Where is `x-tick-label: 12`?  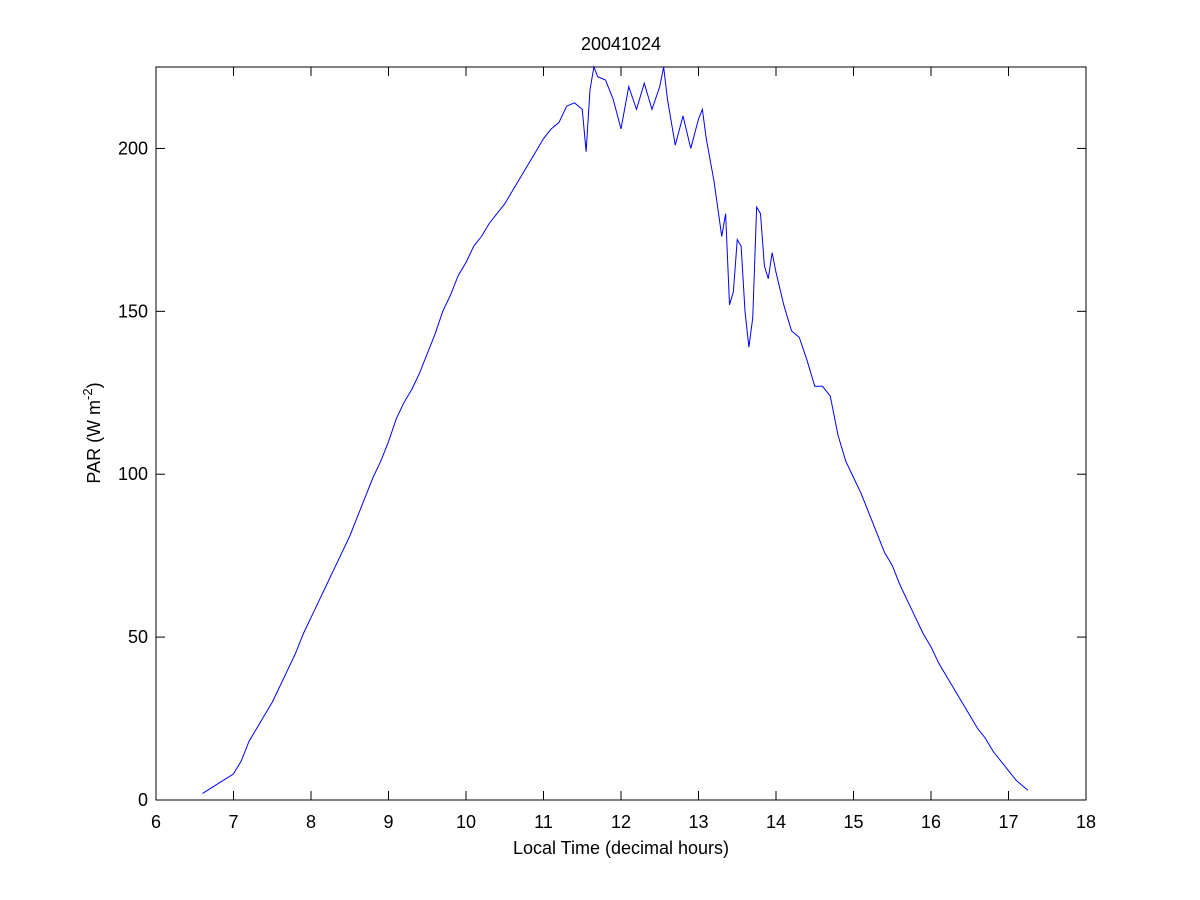
x-tick-label: 12 is located at coordinates (621, 822).